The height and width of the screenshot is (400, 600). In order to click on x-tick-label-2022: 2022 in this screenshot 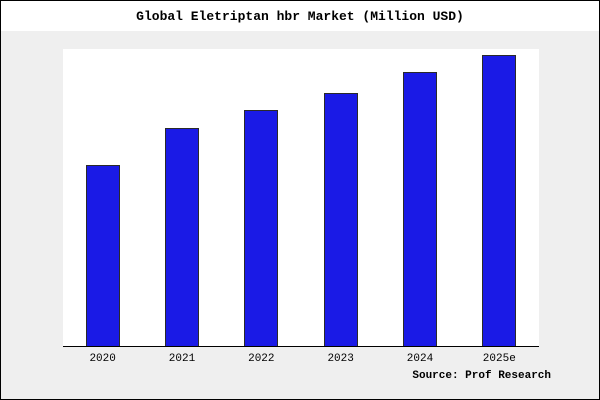, I will do `click(261, 359)`.